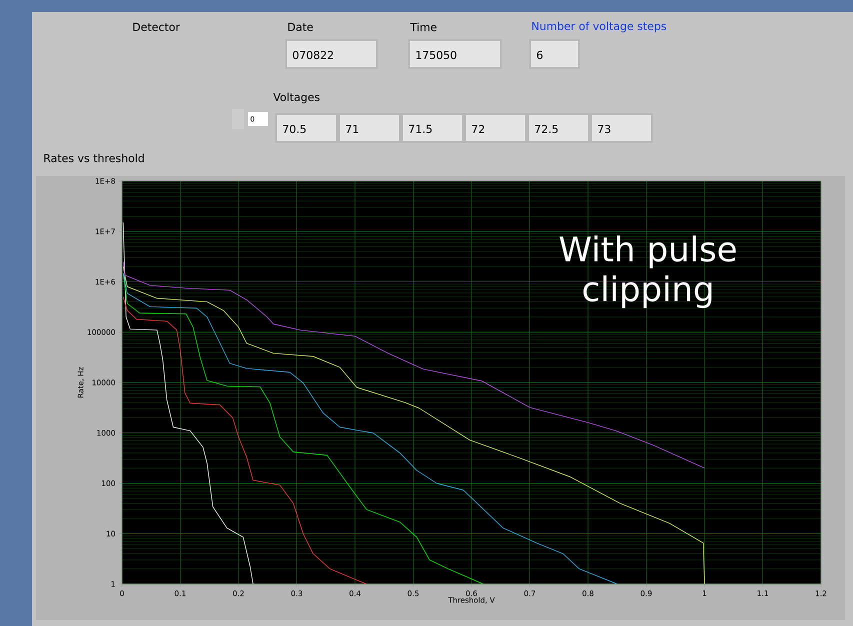  I want to click on text: Date, so click(300, 27).